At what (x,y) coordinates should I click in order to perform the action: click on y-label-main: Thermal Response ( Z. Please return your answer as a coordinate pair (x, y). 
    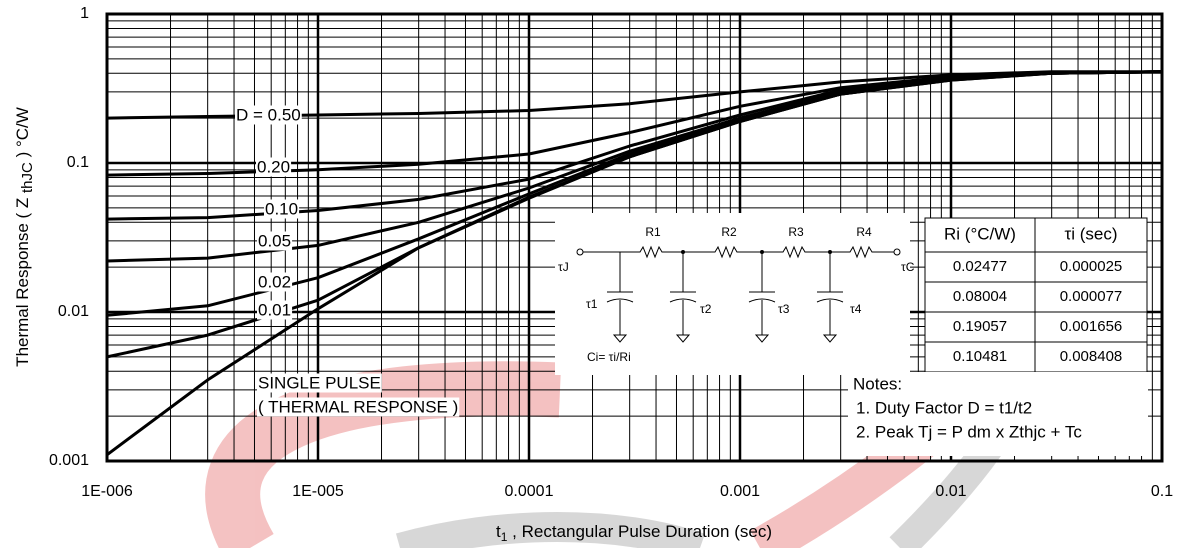
    Looking at the image, I should click on (22, 280).